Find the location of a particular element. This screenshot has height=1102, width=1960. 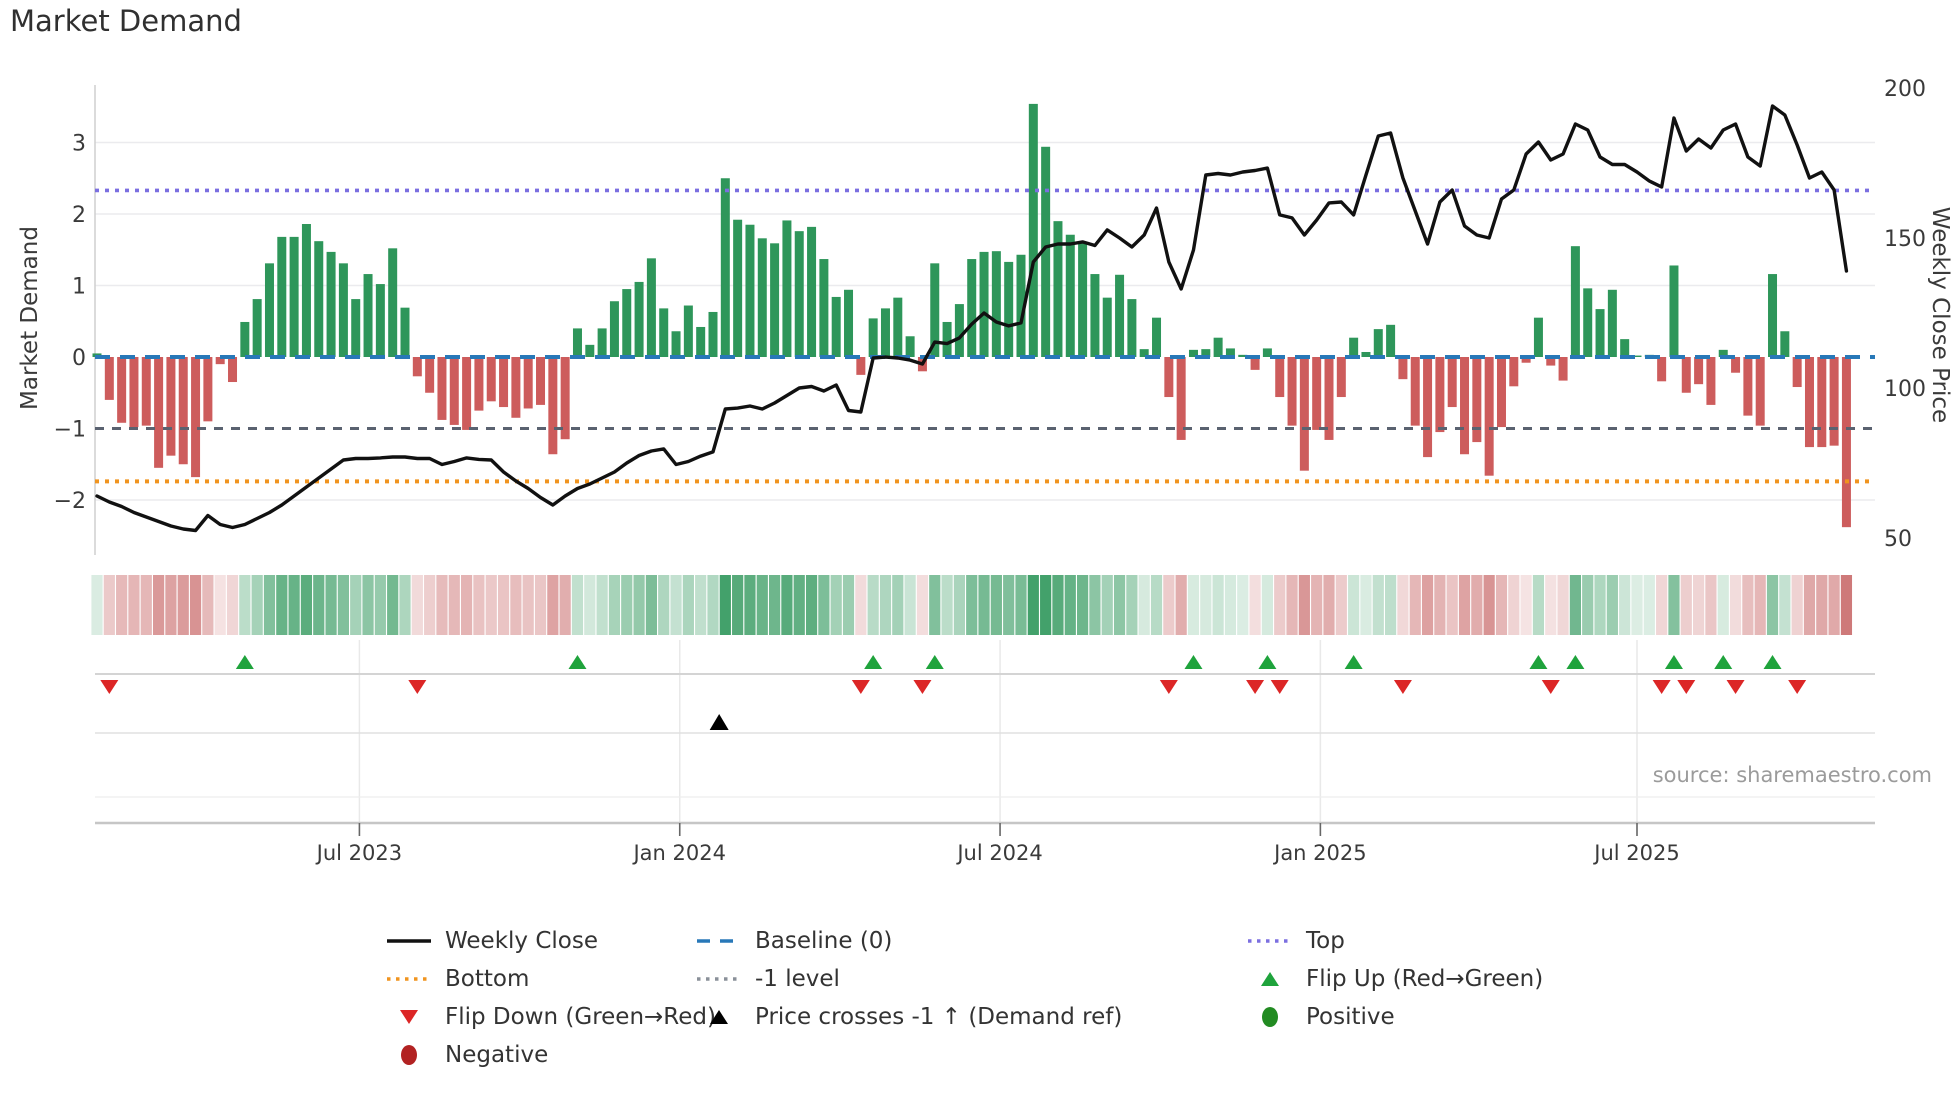

legend-column: Top Flip Up (Red→Green) Positive is located at coordinates (1394, 979).